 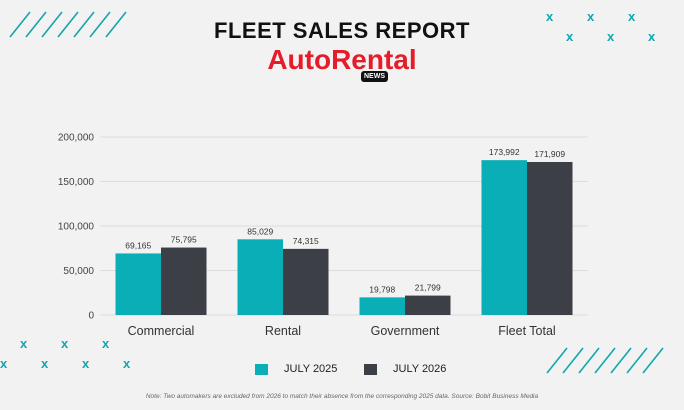 What do you see at coordinates (78, 271) in the screenshot?
I see `y-tick-label: 50,000` at bounding box center [78, 271].